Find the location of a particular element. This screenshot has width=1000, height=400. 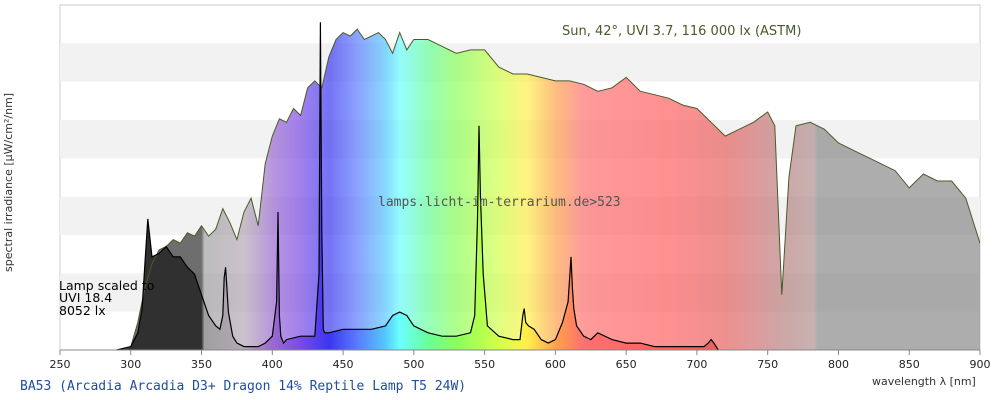

lamp-annotation-line-1: Lamp scaled to is located at coordinates (106, 285).